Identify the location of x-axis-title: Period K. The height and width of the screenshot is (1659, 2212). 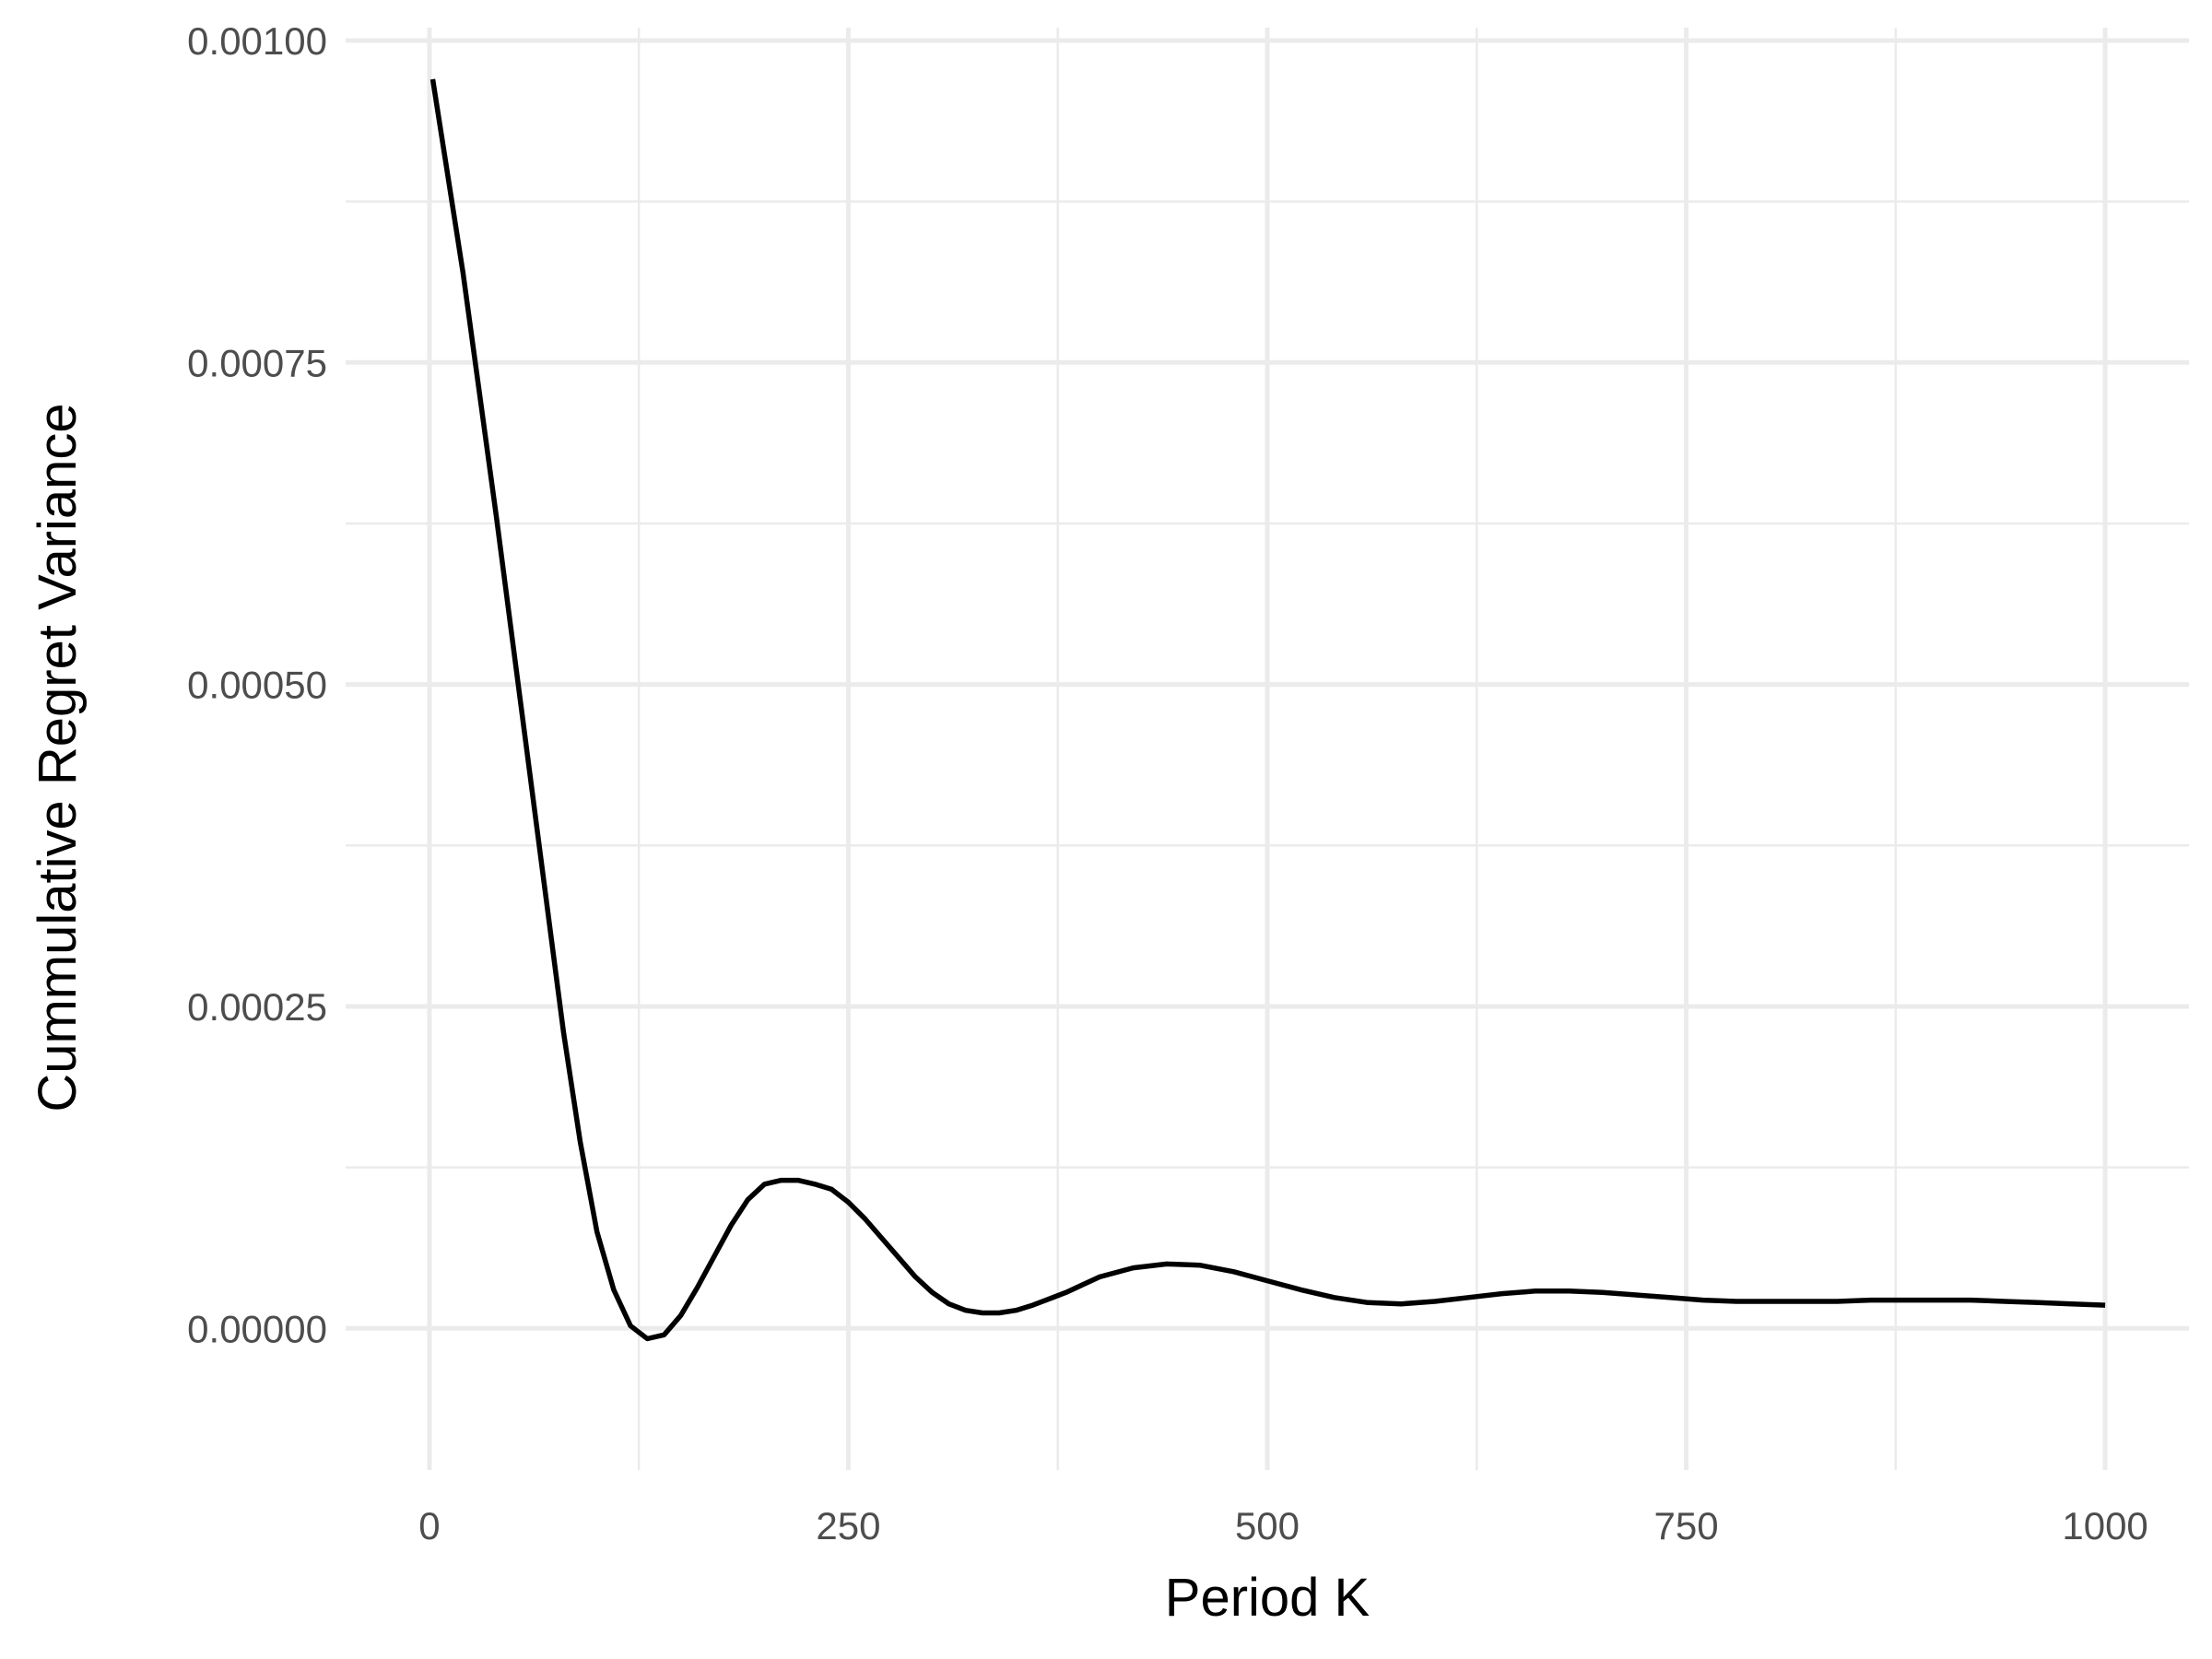
(1268, 1598).